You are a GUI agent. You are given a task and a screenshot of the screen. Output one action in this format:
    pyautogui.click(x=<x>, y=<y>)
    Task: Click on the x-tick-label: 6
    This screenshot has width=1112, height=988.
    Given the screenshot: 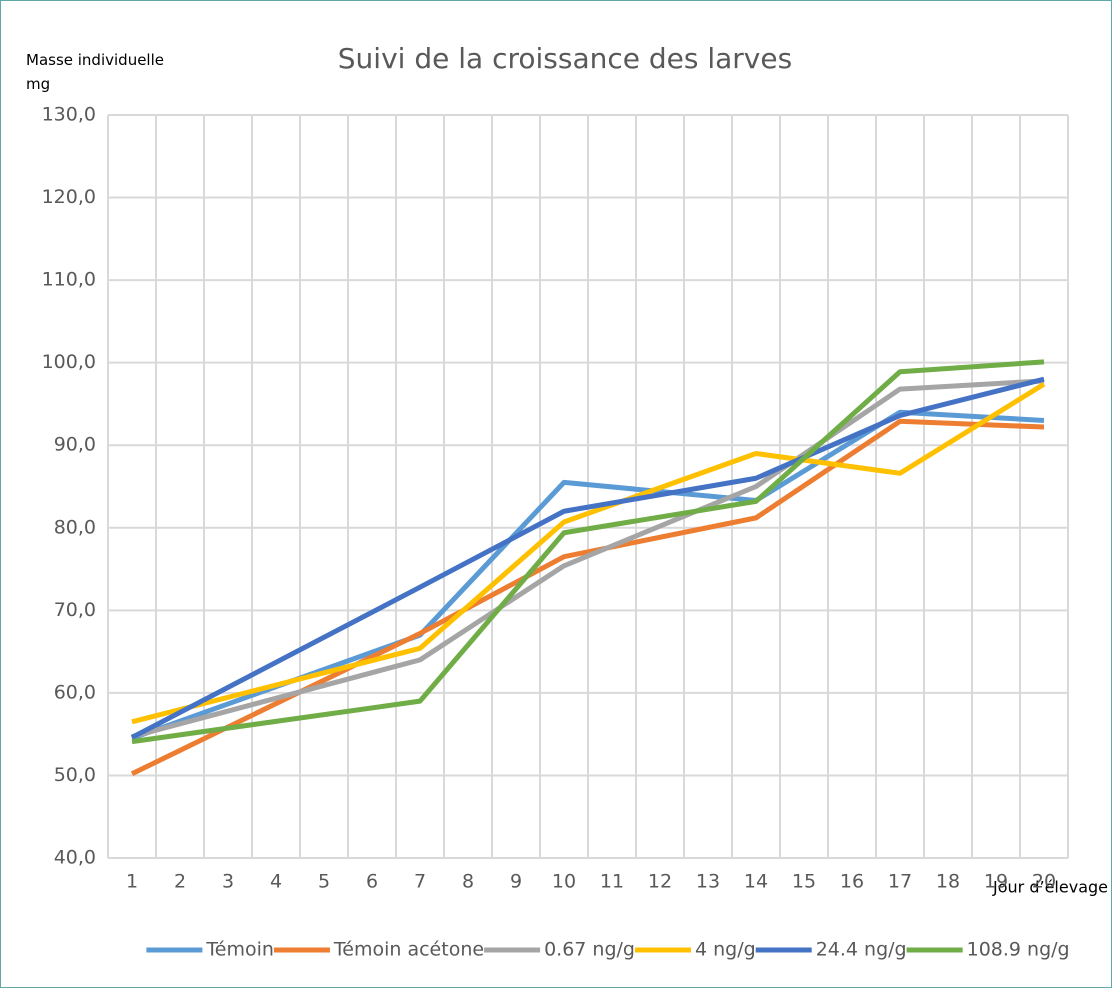 What is the action you would take?
    pyautogui.click(x=372, y=882)
    